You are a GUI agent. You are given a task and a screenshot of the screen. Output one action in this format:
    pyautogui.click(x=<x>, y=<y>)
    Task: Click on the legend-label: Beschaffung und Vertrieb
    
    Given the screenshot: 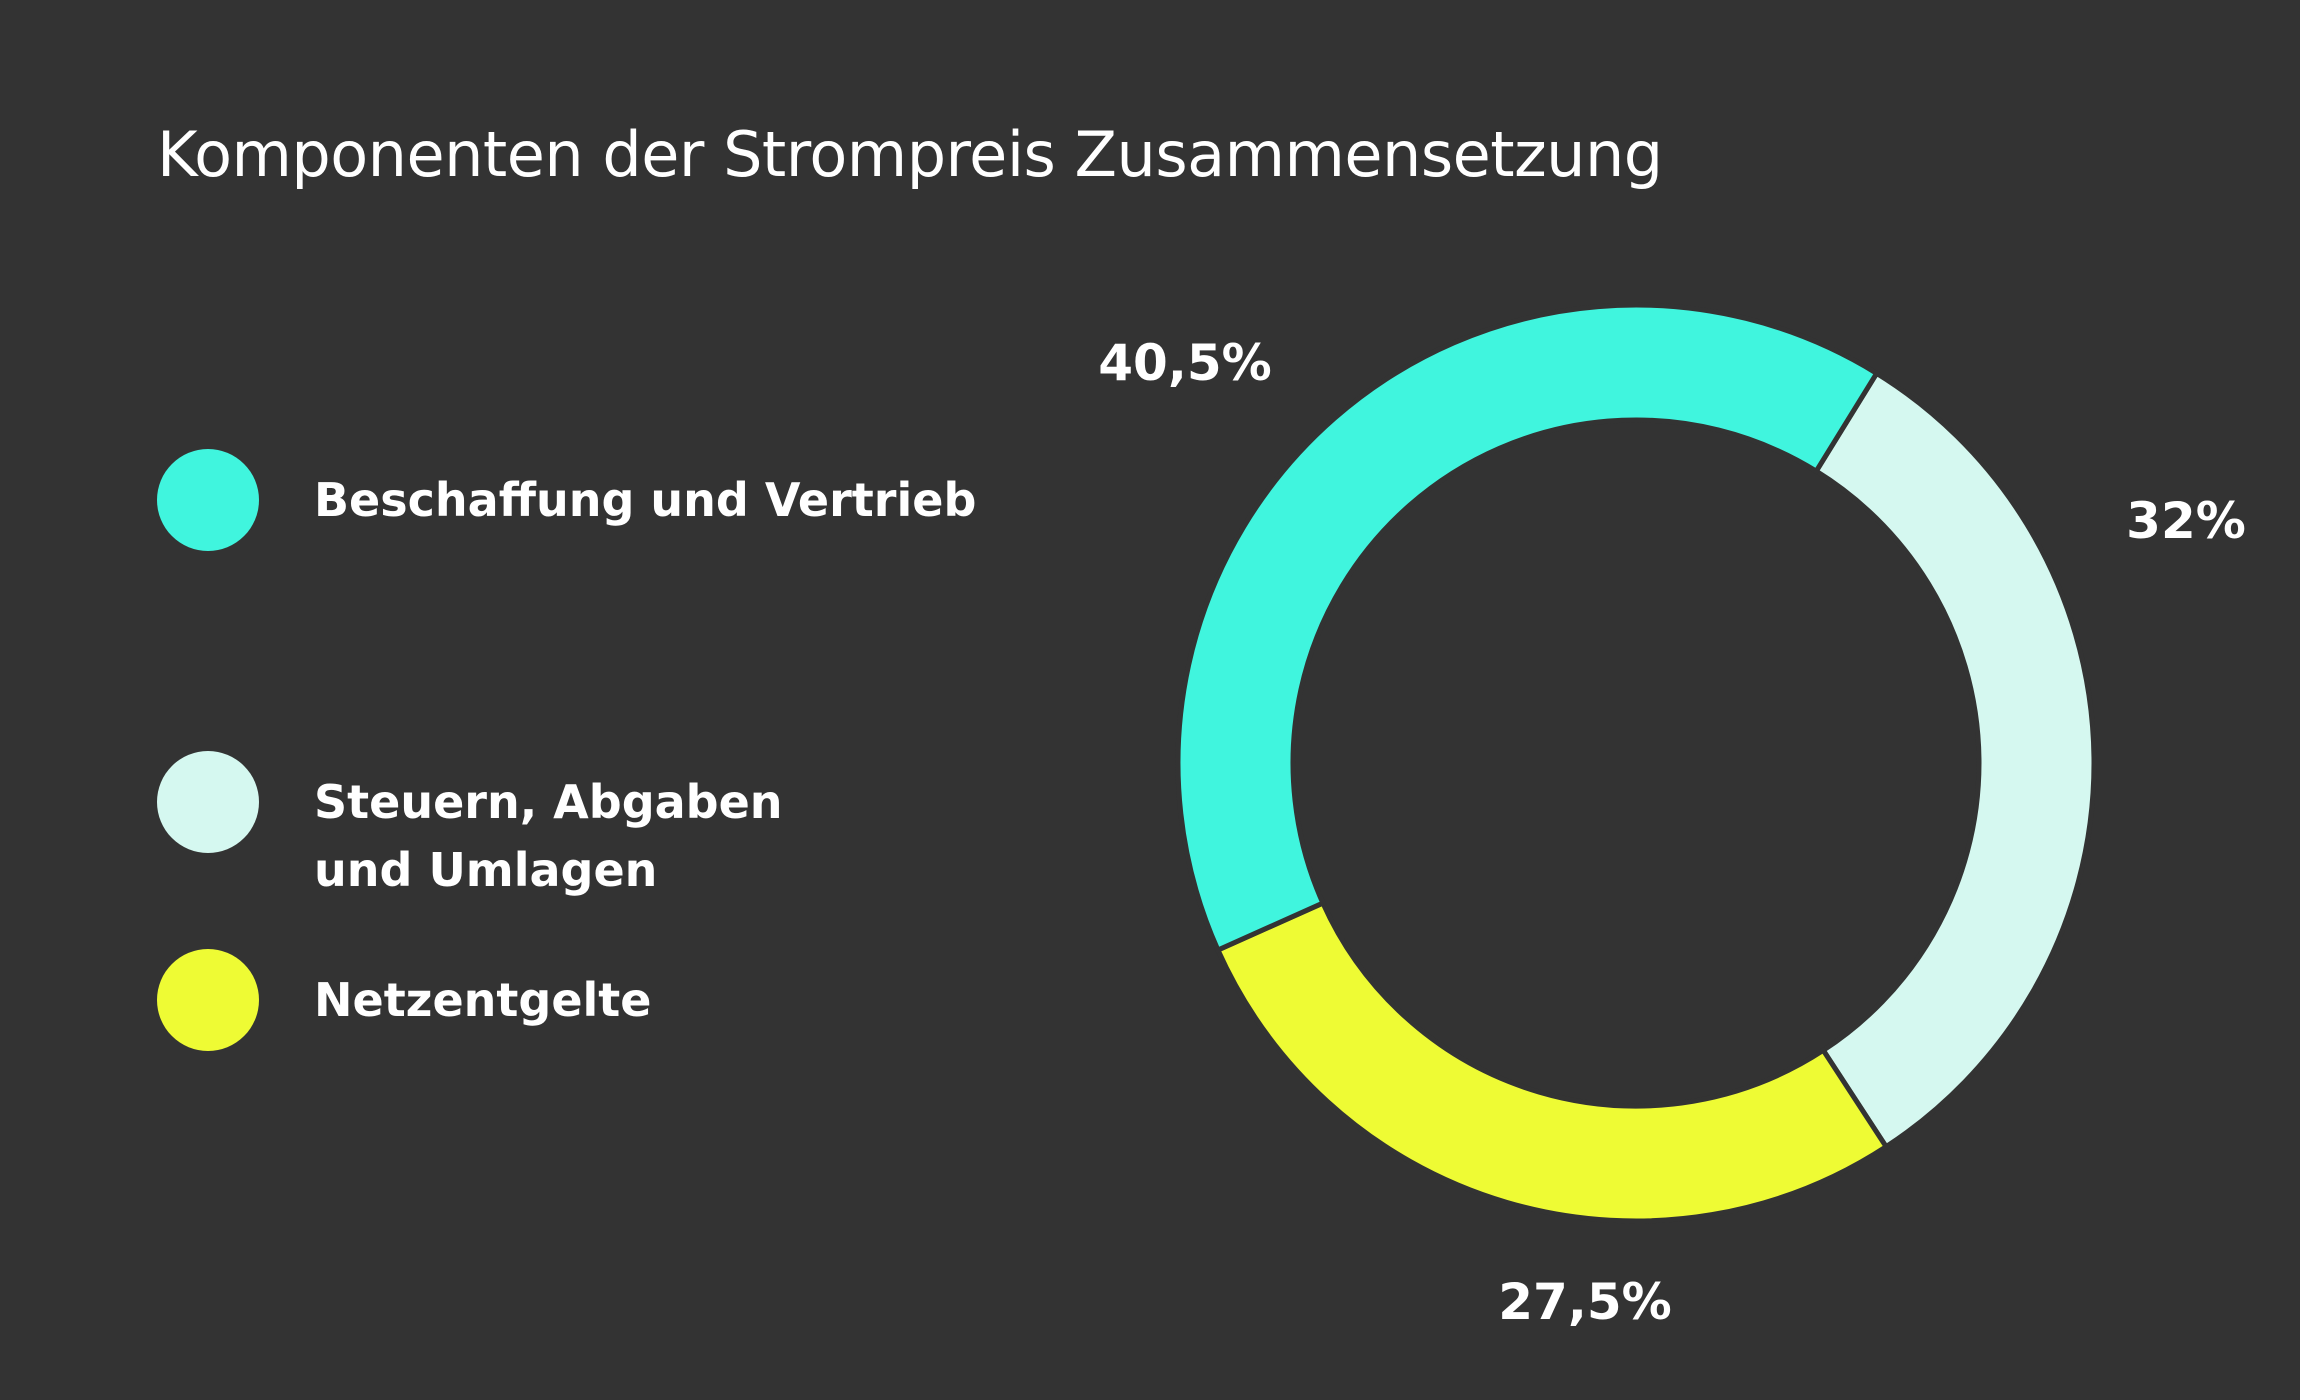 What is the action you would take?
    pyautogui.click(x=645, y=500)
    